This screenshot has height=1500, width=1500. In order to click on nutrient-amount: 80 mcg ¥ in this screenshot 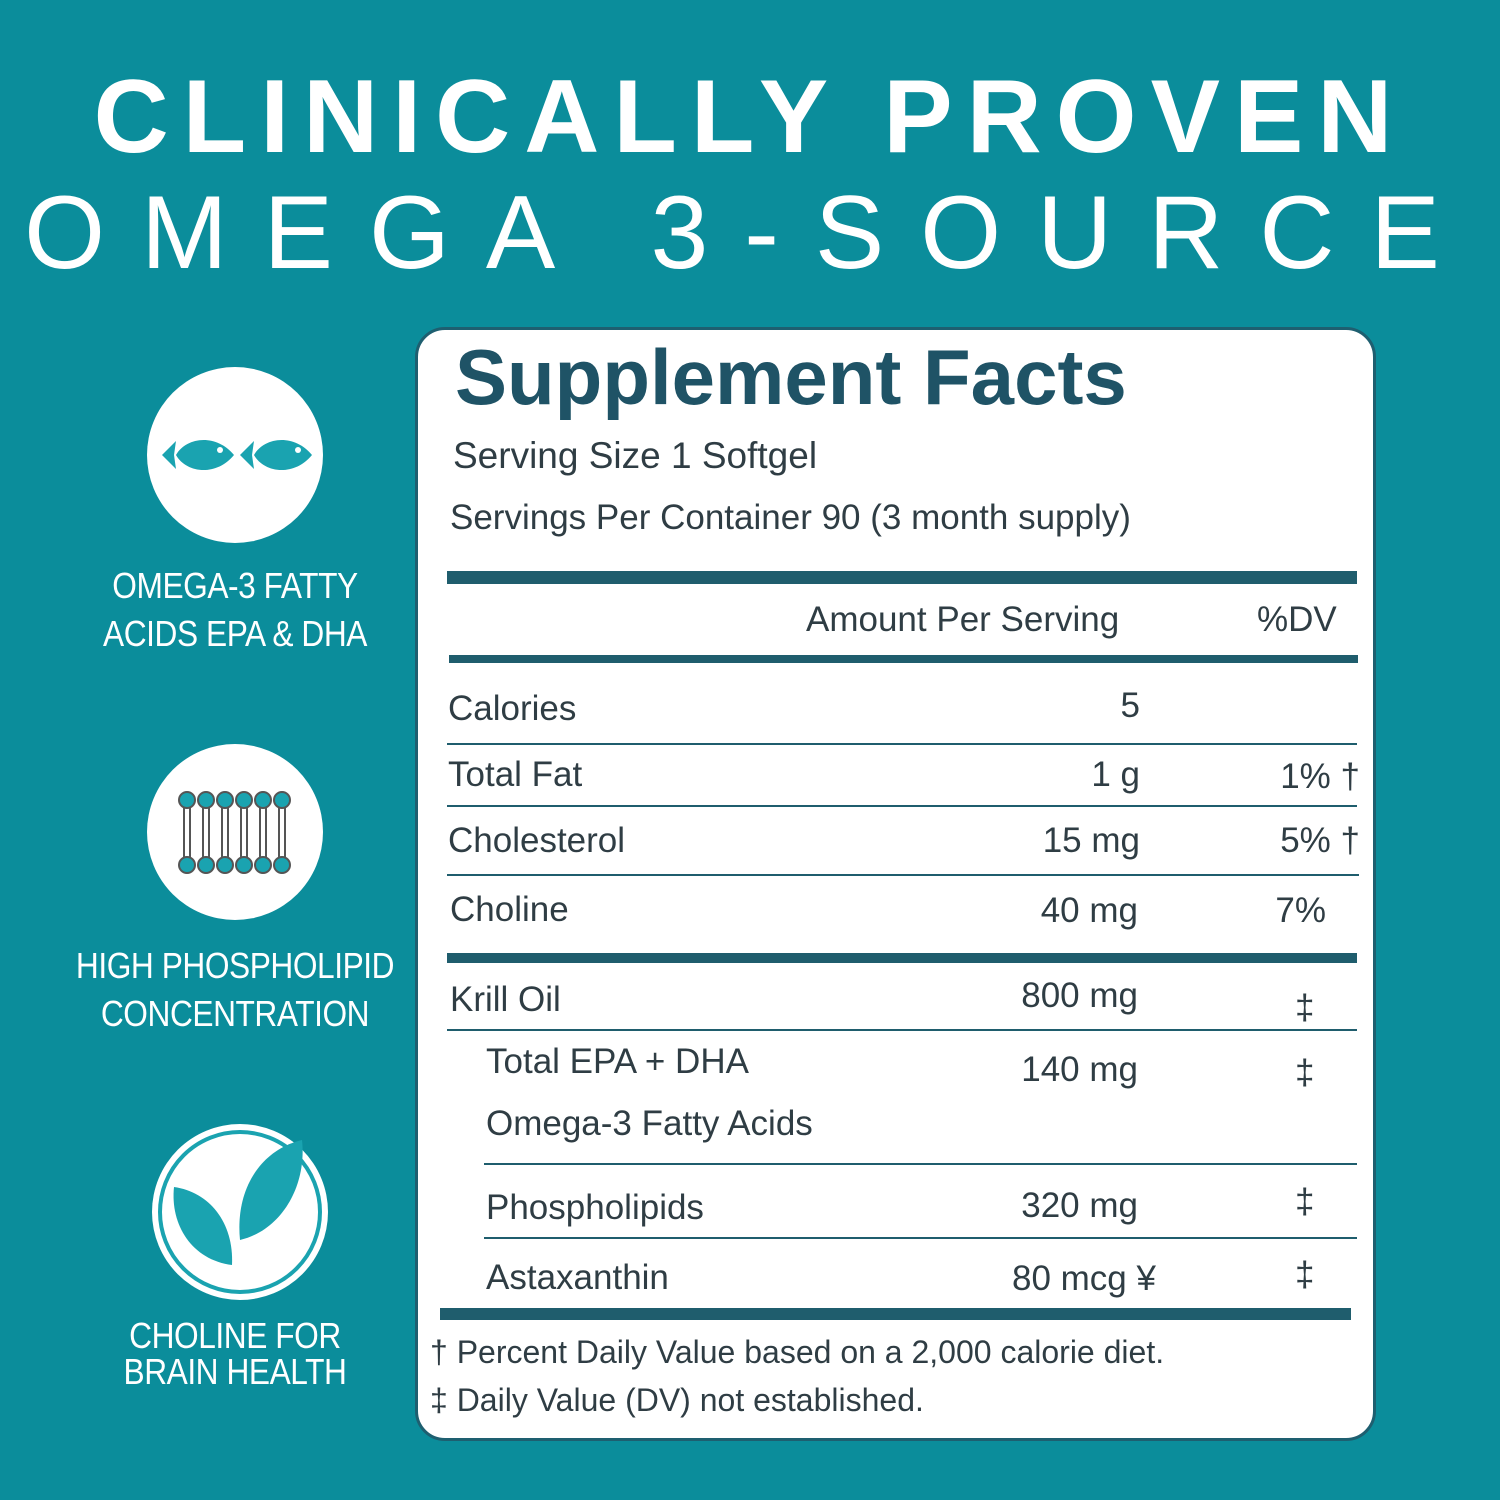, I will do `click(1084, 1278)`.